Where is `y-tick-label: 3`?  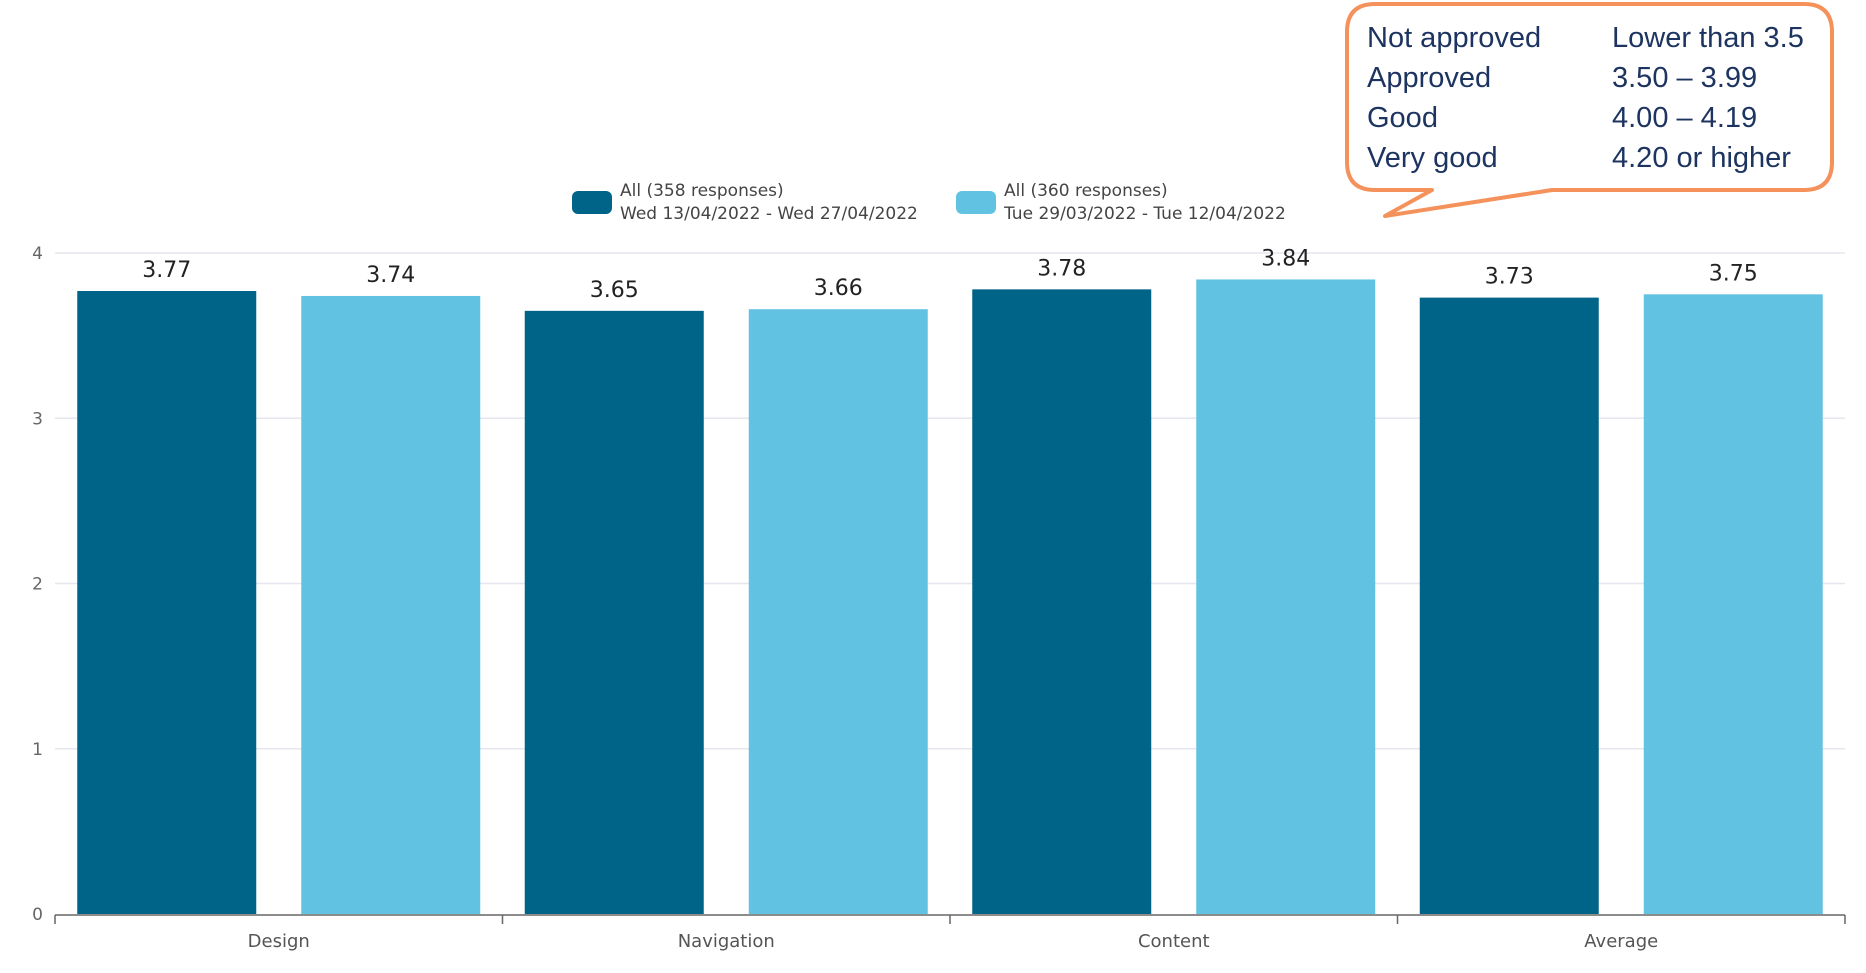
y-tick-label: 3 is located at coordinates (37, 419).